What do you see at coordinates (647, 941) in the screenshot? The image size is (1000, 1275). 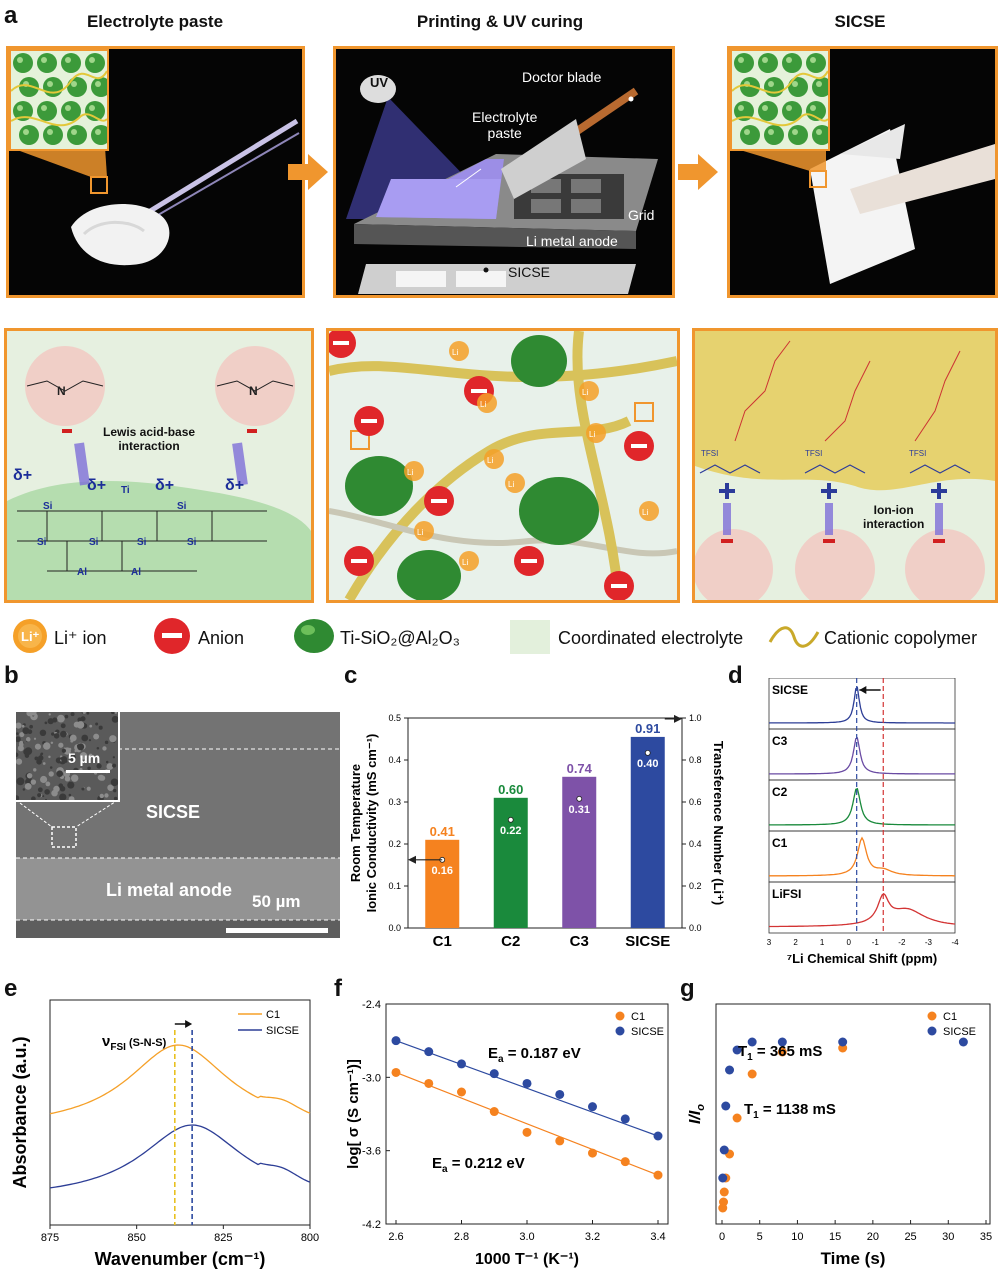 I see `category-label: SICSE` at bounding box center [647, 941].